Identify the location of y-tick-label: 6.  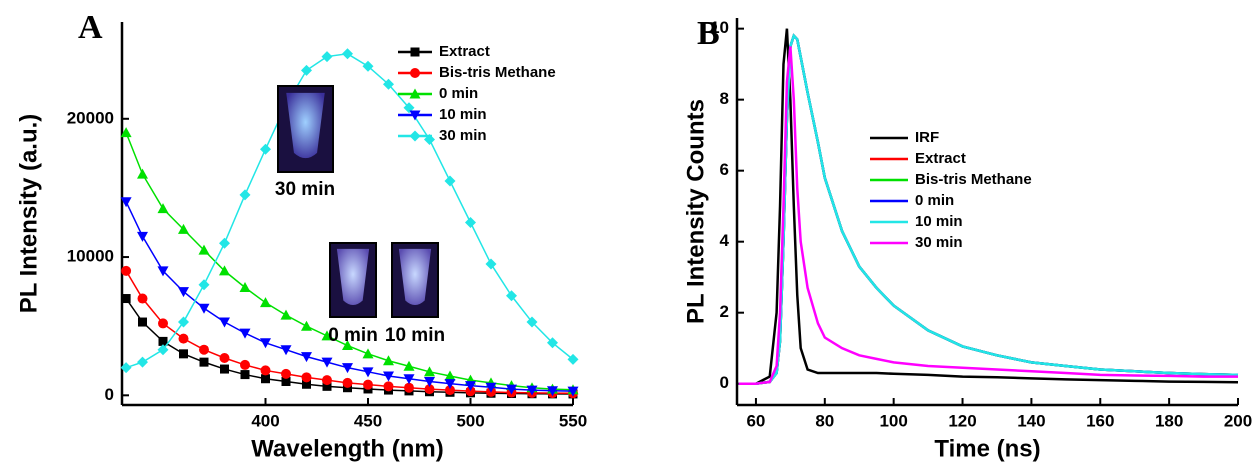
(724, 169).